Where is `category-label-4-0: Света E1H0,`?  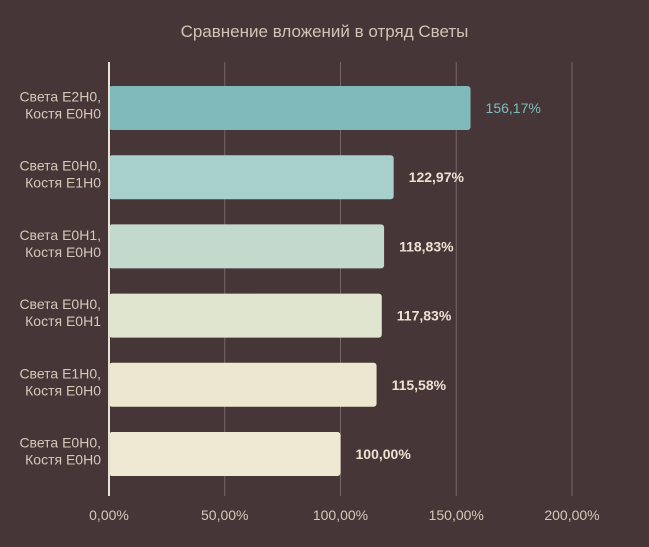 category-label-4-0: Света E1H0, is located at coordinates (60, 373).